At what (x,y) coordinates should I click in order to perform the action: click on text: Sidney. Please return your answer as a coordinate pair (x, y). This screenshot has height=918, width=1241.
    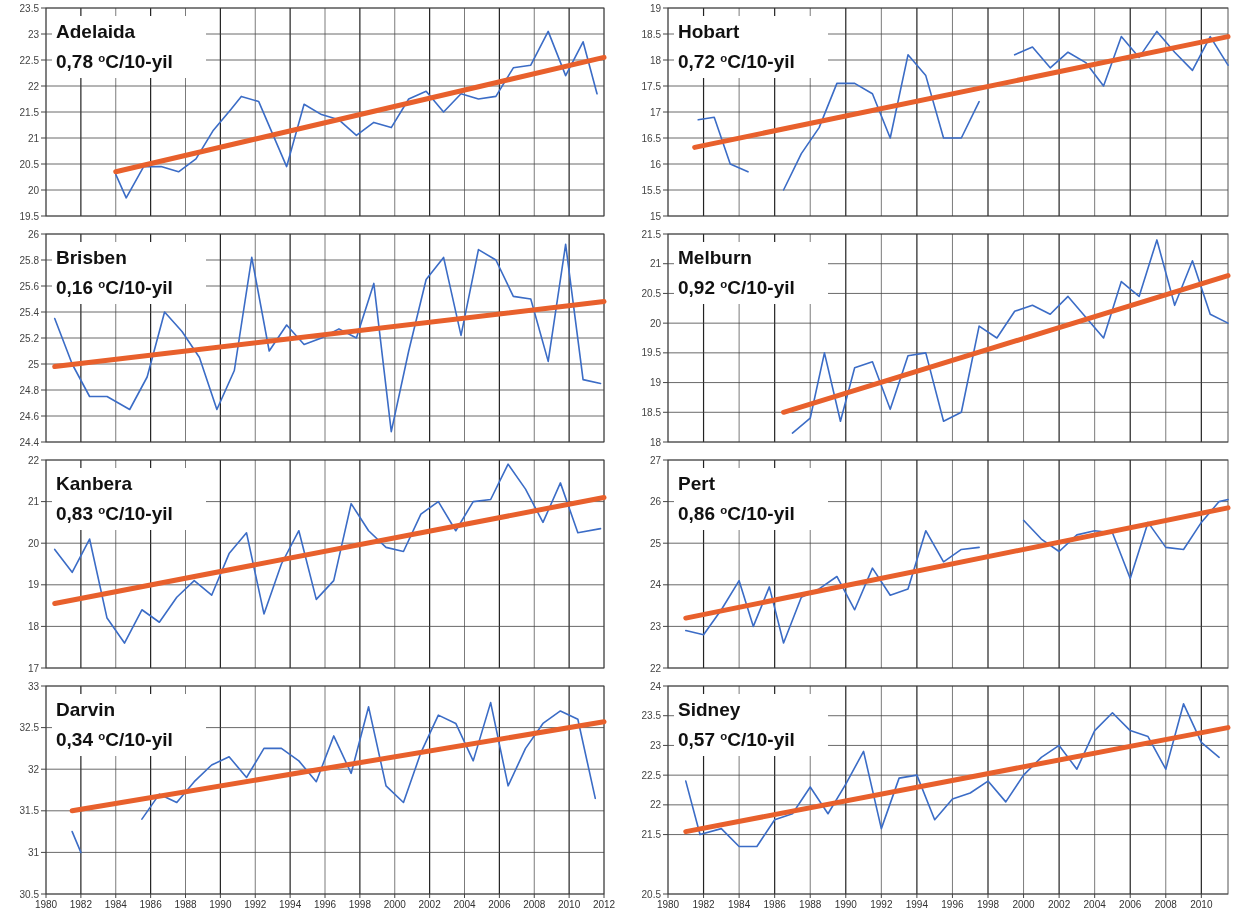
    Looking at the image, I should click on (709, 709).